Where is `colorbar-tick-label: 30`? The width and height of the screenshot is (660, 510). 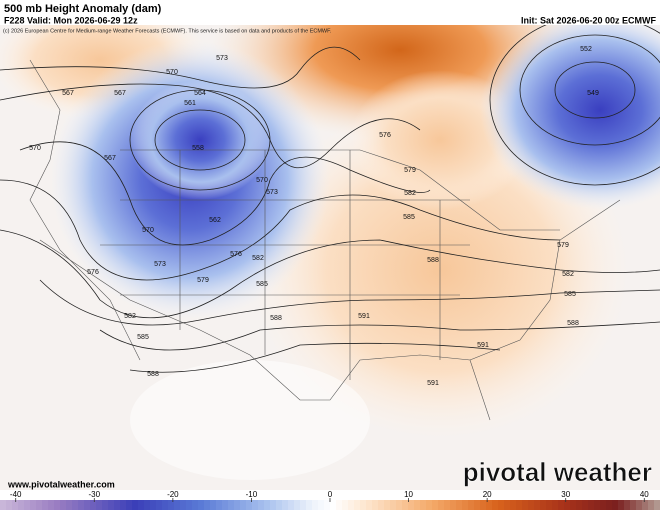
colorbar-tick-label: 30 is located at coordinates (565, 494).